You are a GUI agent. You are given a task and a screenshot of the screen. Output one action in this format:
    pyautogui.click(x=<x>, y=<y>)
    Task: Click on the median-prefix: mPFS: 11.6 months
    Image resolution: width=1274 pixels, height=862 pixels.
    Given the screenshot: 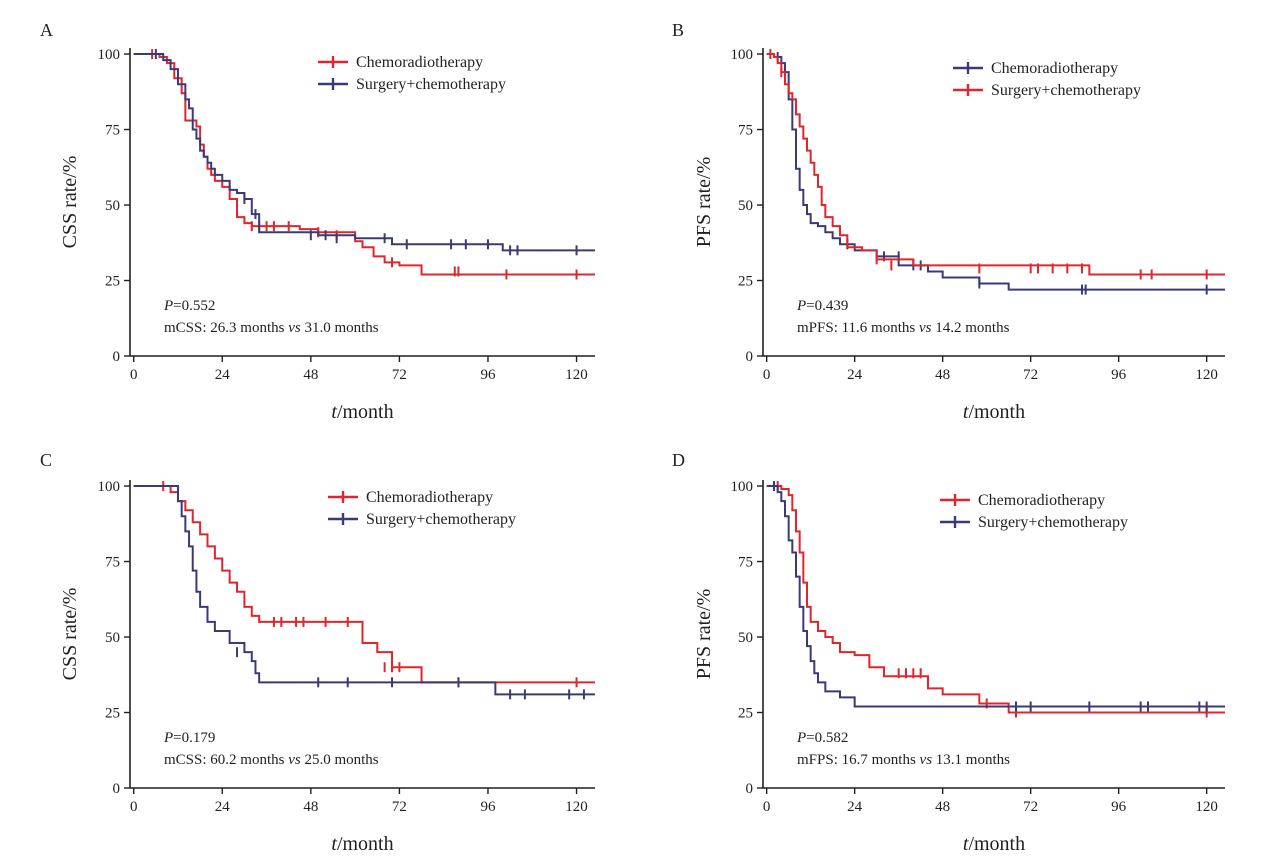 What is the action you would take?
    pyautogui.click(x=858, y=328)
    